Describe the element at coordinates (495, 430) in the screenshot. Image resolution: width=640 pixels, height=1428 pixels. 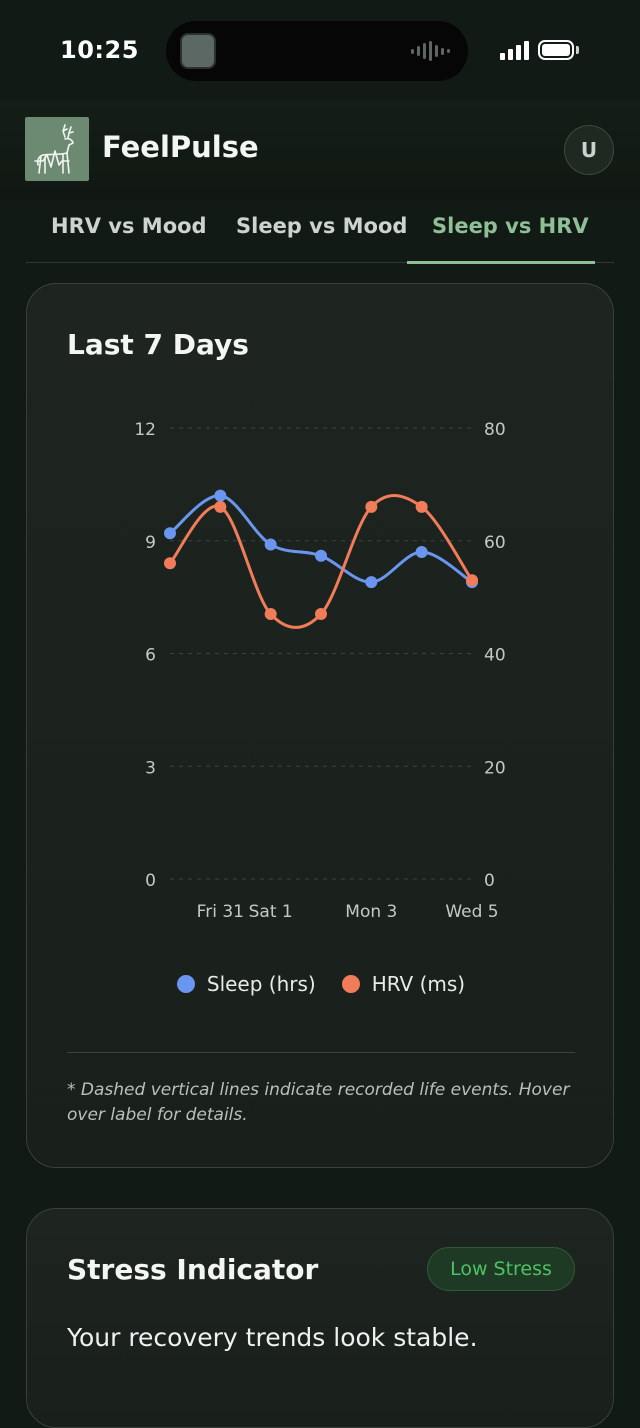
I see `y-right-tick-label: 80` at that location.